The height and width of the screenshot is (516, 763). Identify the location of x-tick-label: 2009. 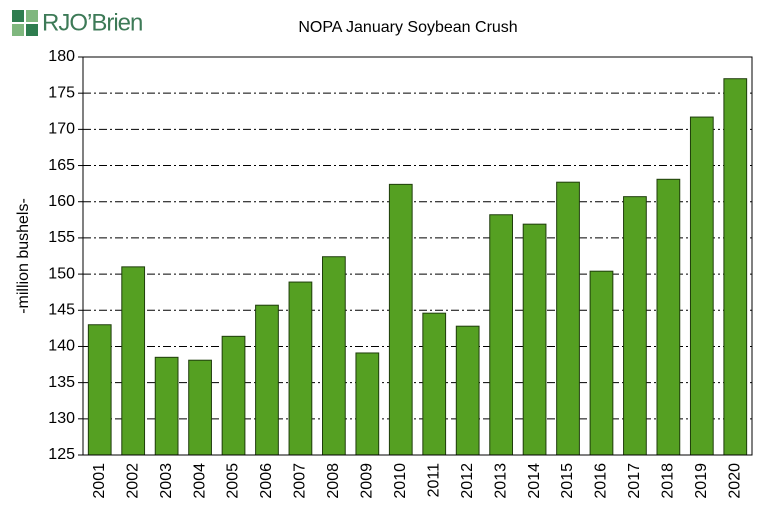
(367, 481).